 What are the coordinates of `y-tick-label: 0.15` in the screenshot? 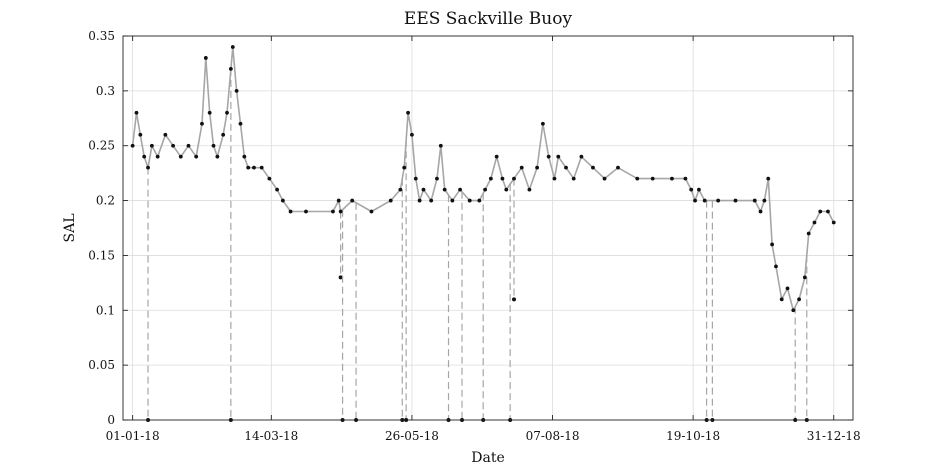 It's located at (101, 255).